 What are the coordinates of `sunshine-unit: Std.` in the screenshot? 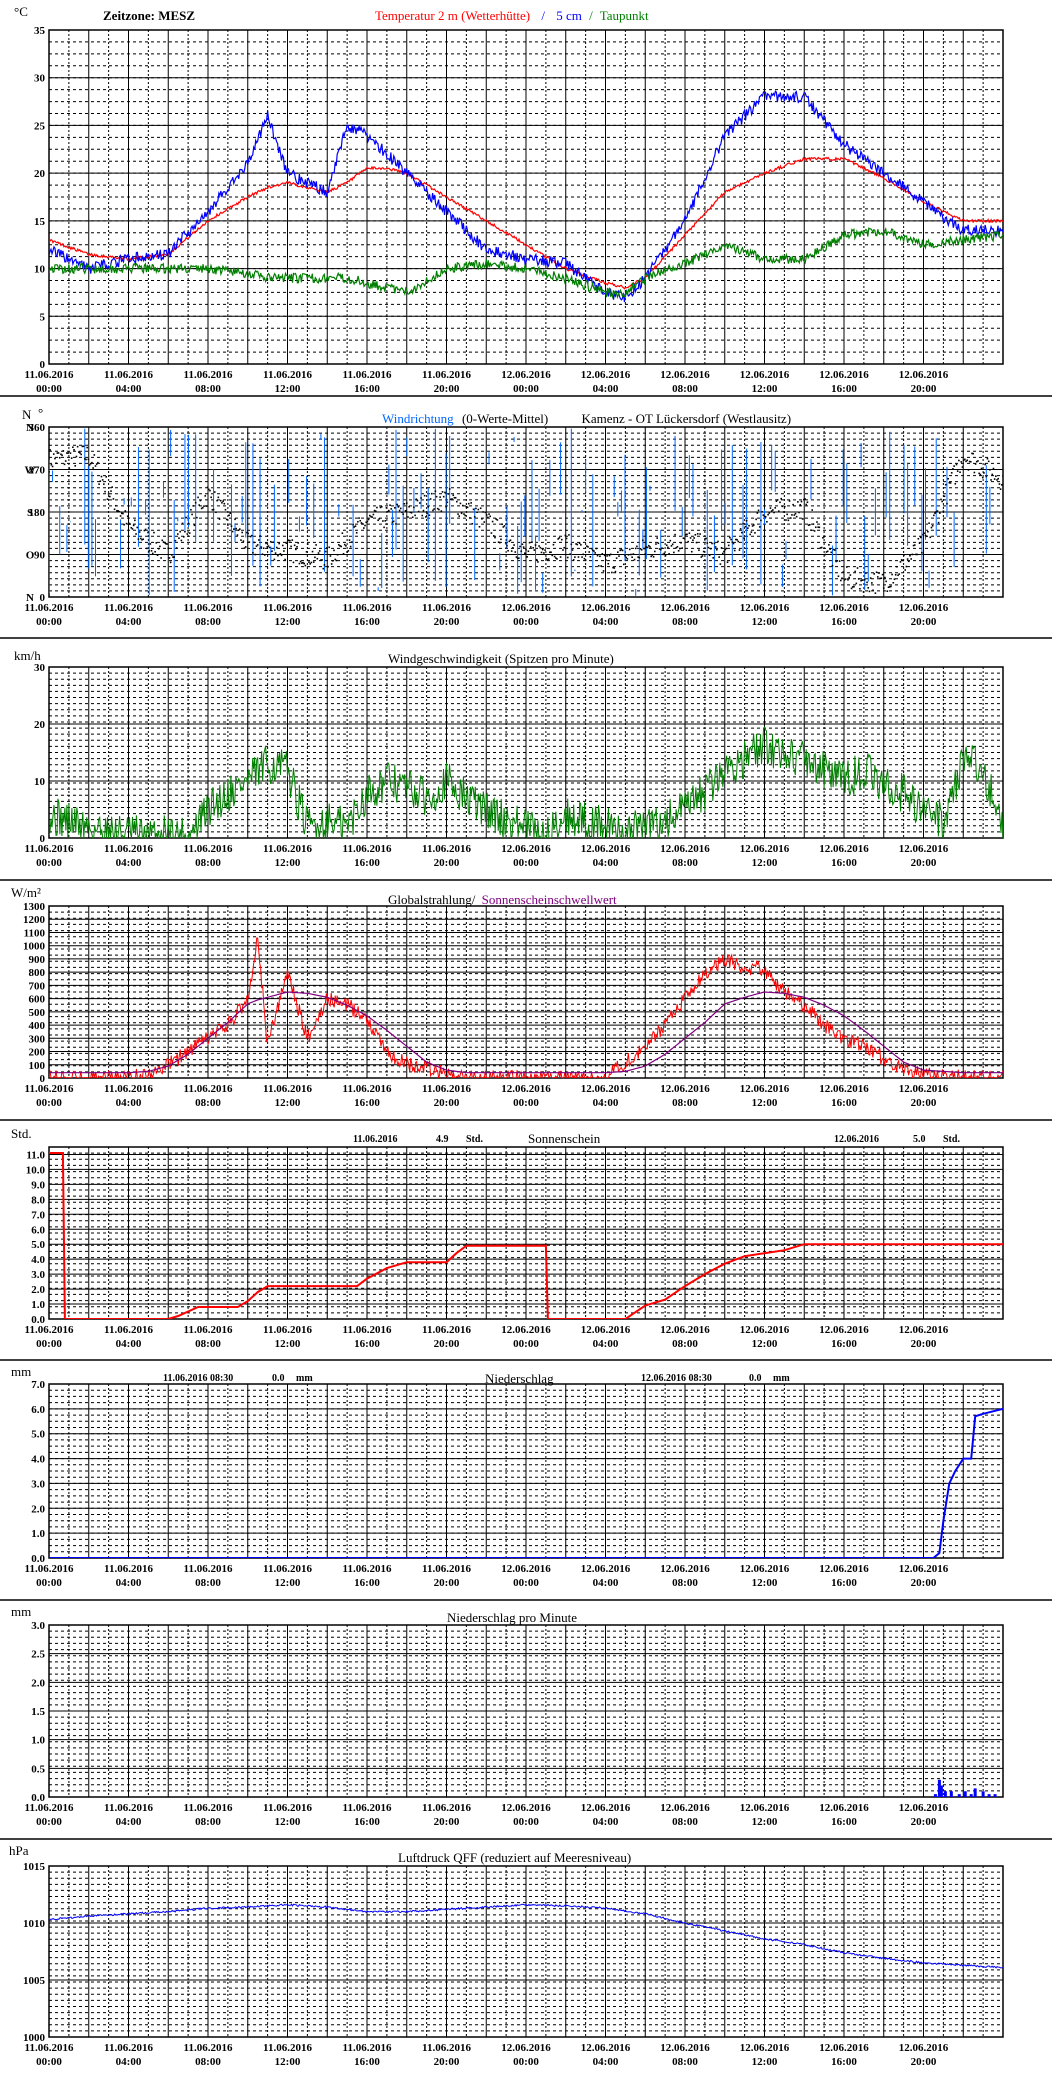 It's located at (21, 1133).